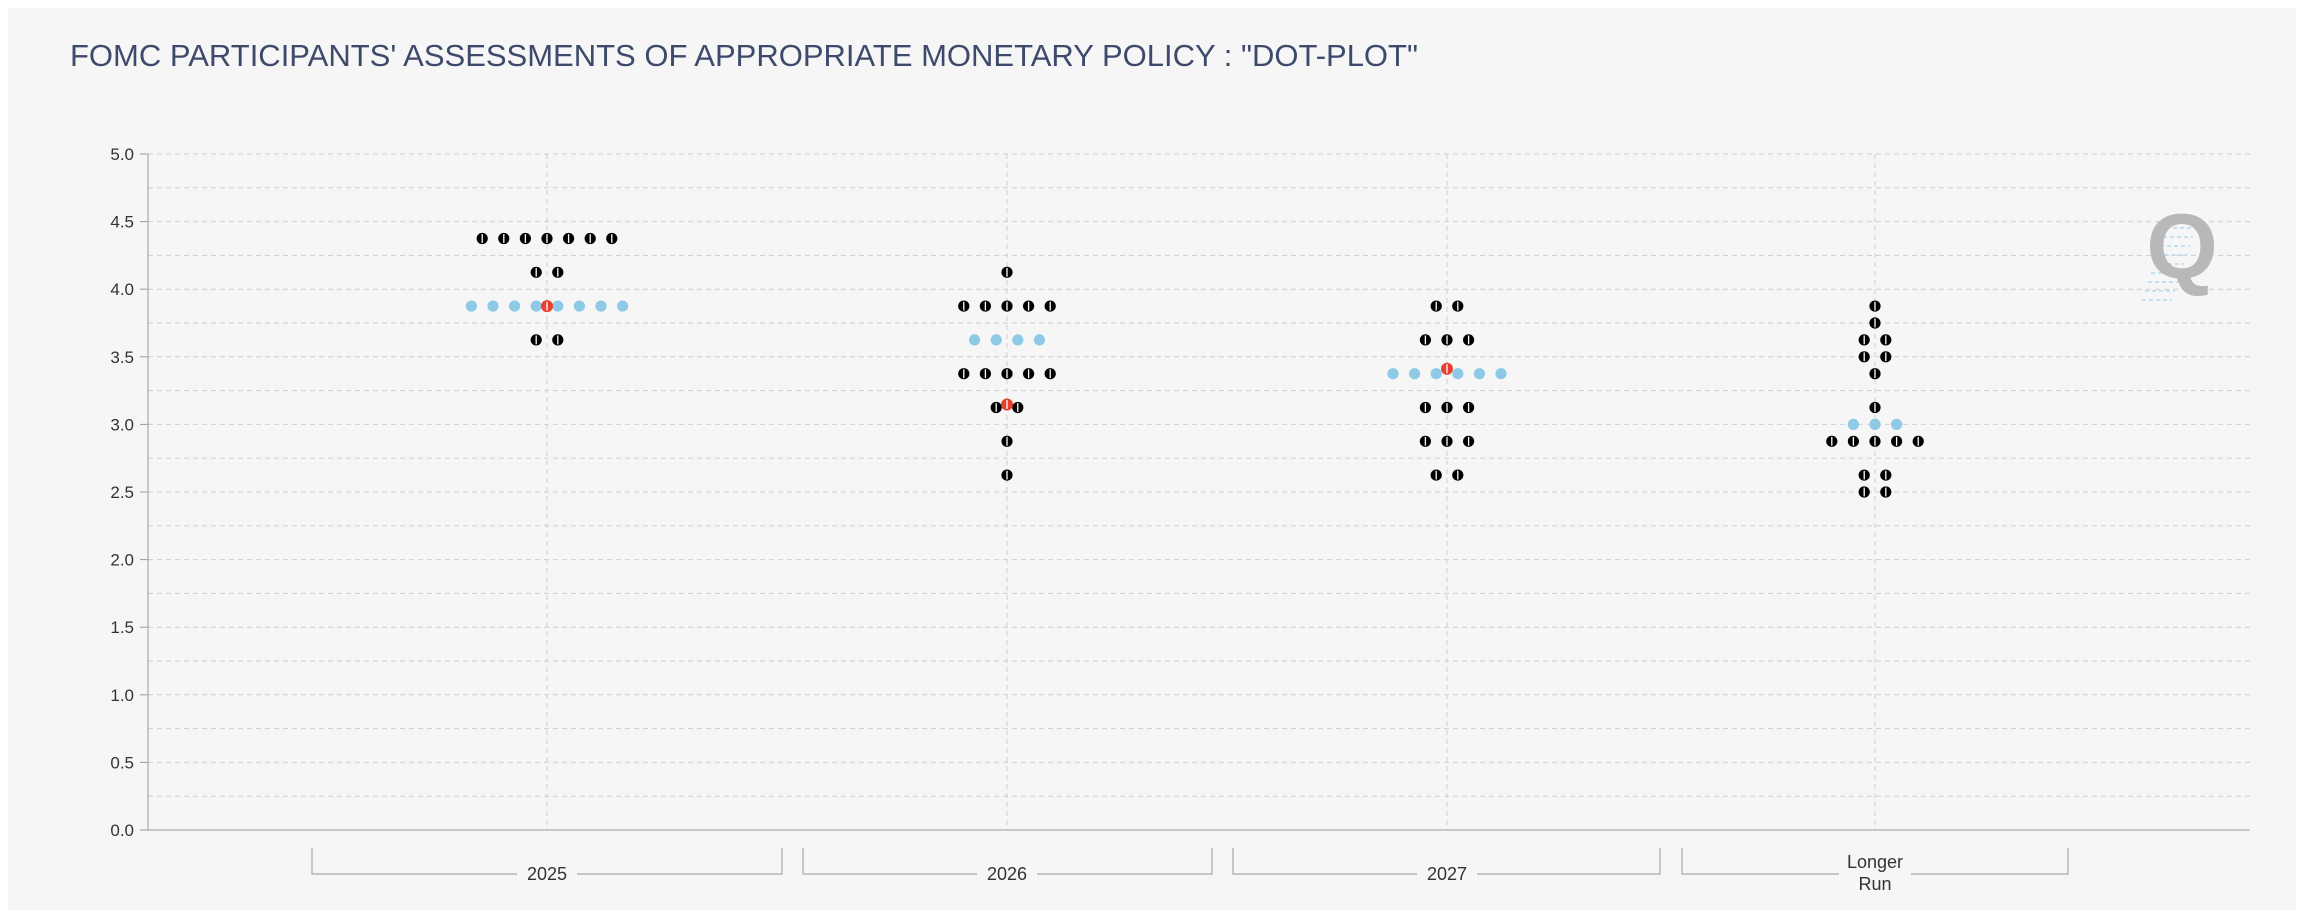 The width and height of the screenshot is (2304, 918). I want to click on y-tick-label: 1.5, so click(122, 627).